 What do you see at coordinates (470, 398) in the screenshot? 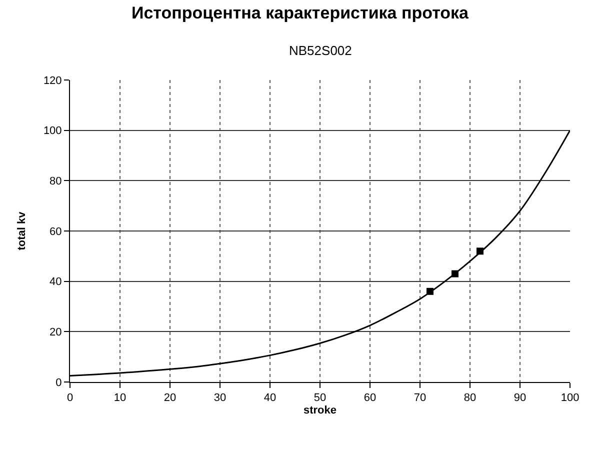
I see `x-tick-label: 80` at bounding box center [470, 398].